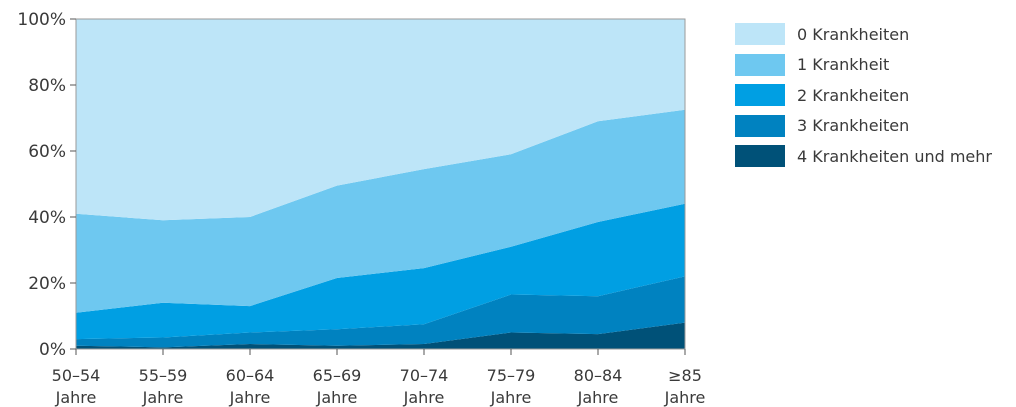 This screenshot has height=407, width=1016. I want to click on legend-label: 4 Krankheiten und mehr, so click(894, 156).